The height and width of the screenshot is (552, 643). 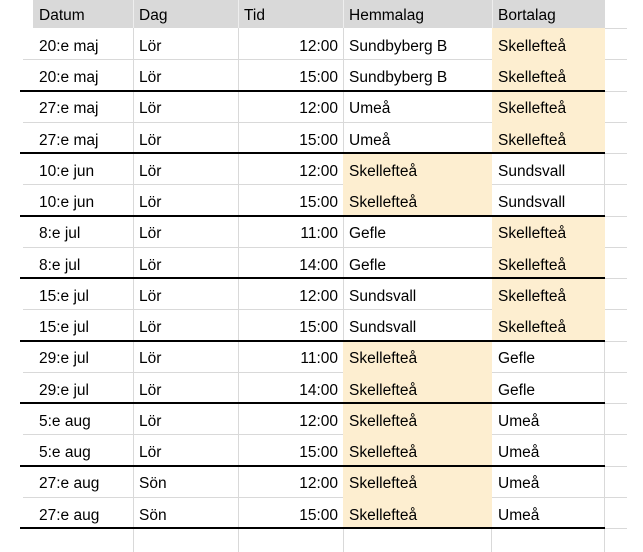 I want to click on column-header-bortalag: Bortalag, so click(x=527, y=15).